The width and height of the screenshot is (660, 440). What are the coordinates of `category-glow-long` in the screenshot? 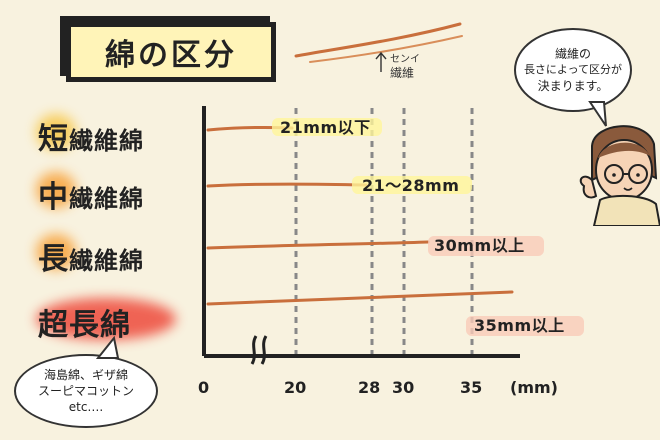 It's located at (56, 252).